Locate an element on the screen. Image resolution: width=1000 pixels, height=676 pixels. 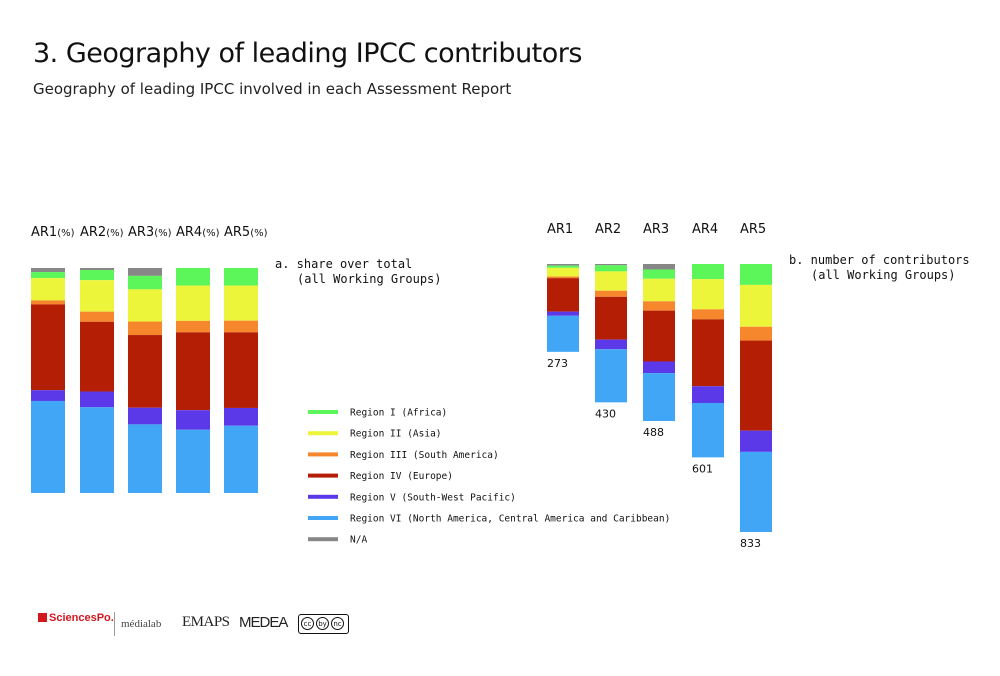
sciencespo-logo-text: SciencesPo. is located at coordinates (81, 618).